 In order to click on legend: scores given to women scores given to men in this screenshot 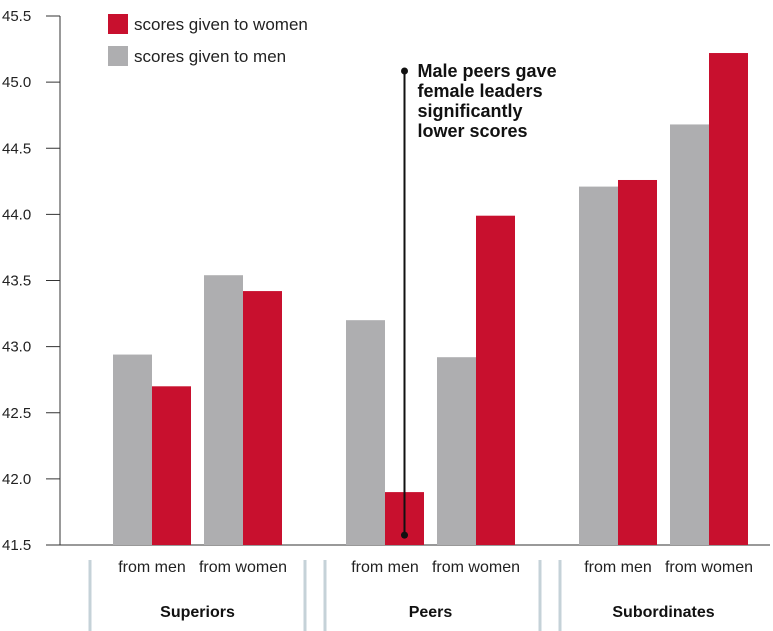, I will do `click(208, 40)`.